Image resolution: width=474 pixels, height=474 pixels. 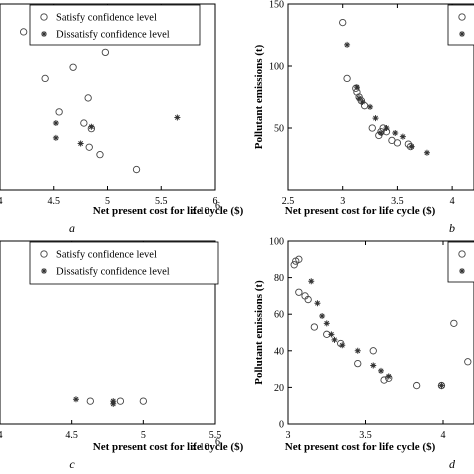 What do you see at coordinates (72, 464) in the screenshot?
I see `panel-label: c` at bounding box center [72, 464].